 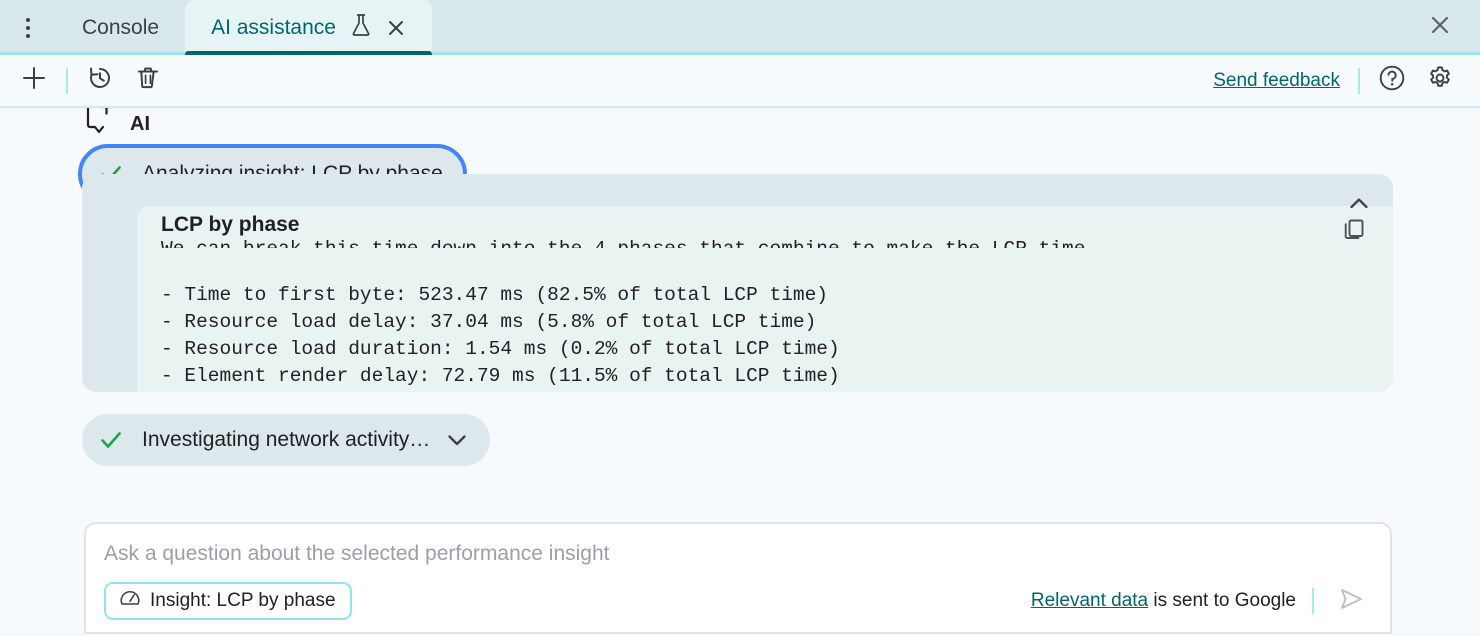 I want to click on send-feedback-link: Send feedback, so click(x=1276, y=80).